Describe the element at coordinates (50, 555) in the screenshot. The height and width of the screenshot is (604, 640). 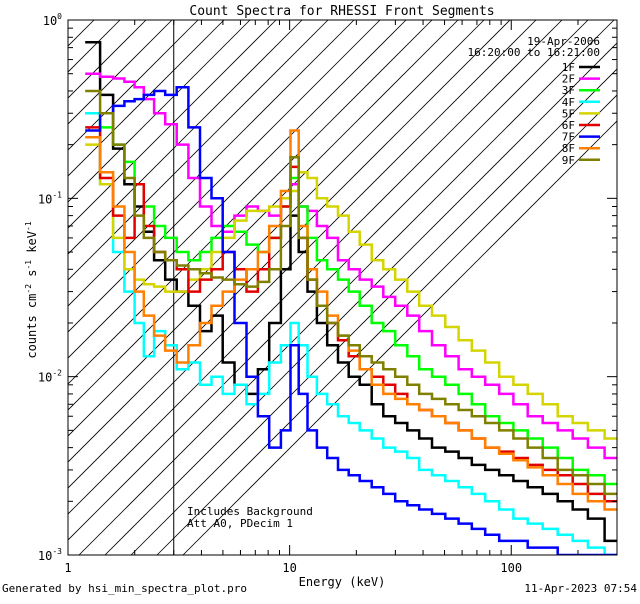
I see `y-tick-label: 10⁻³` at that location.